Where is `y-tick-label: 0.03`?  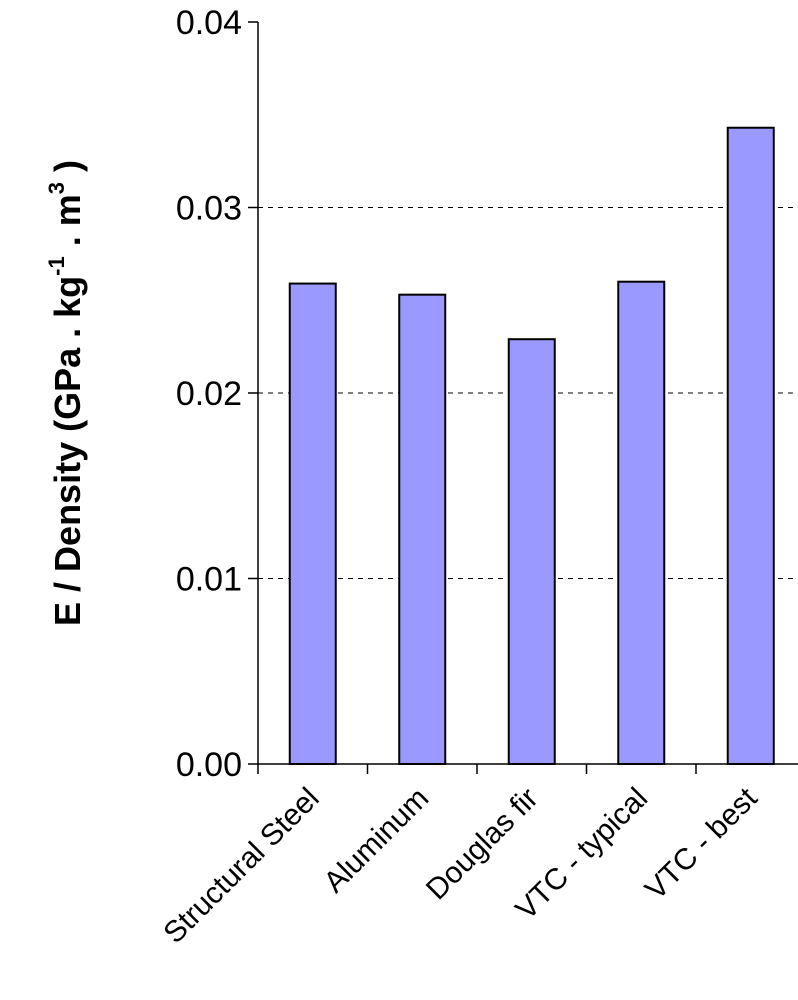 y-tick-label: 0.03 is located at coordinates (209, 209).